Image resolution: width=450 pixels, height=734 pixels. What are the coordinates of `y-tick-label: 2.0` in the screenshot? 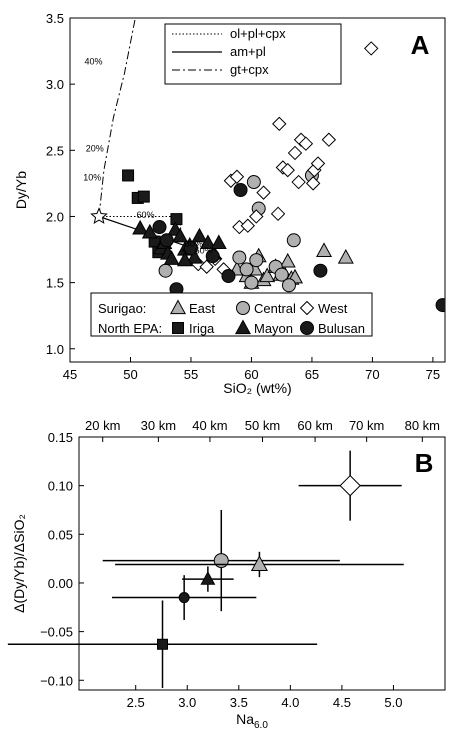 It's located at (55, 216).